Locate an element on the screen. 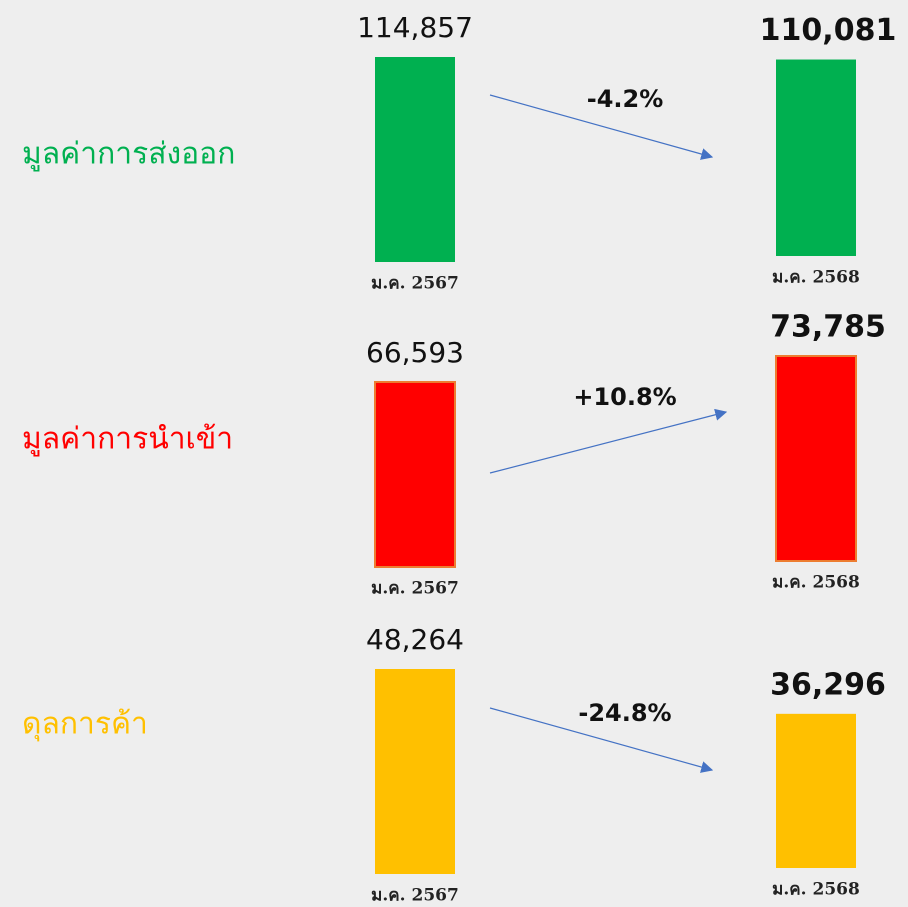 The height and width of the screenshot is (907, 908). value-label: 36,296 is located at coordinates (828, 684).